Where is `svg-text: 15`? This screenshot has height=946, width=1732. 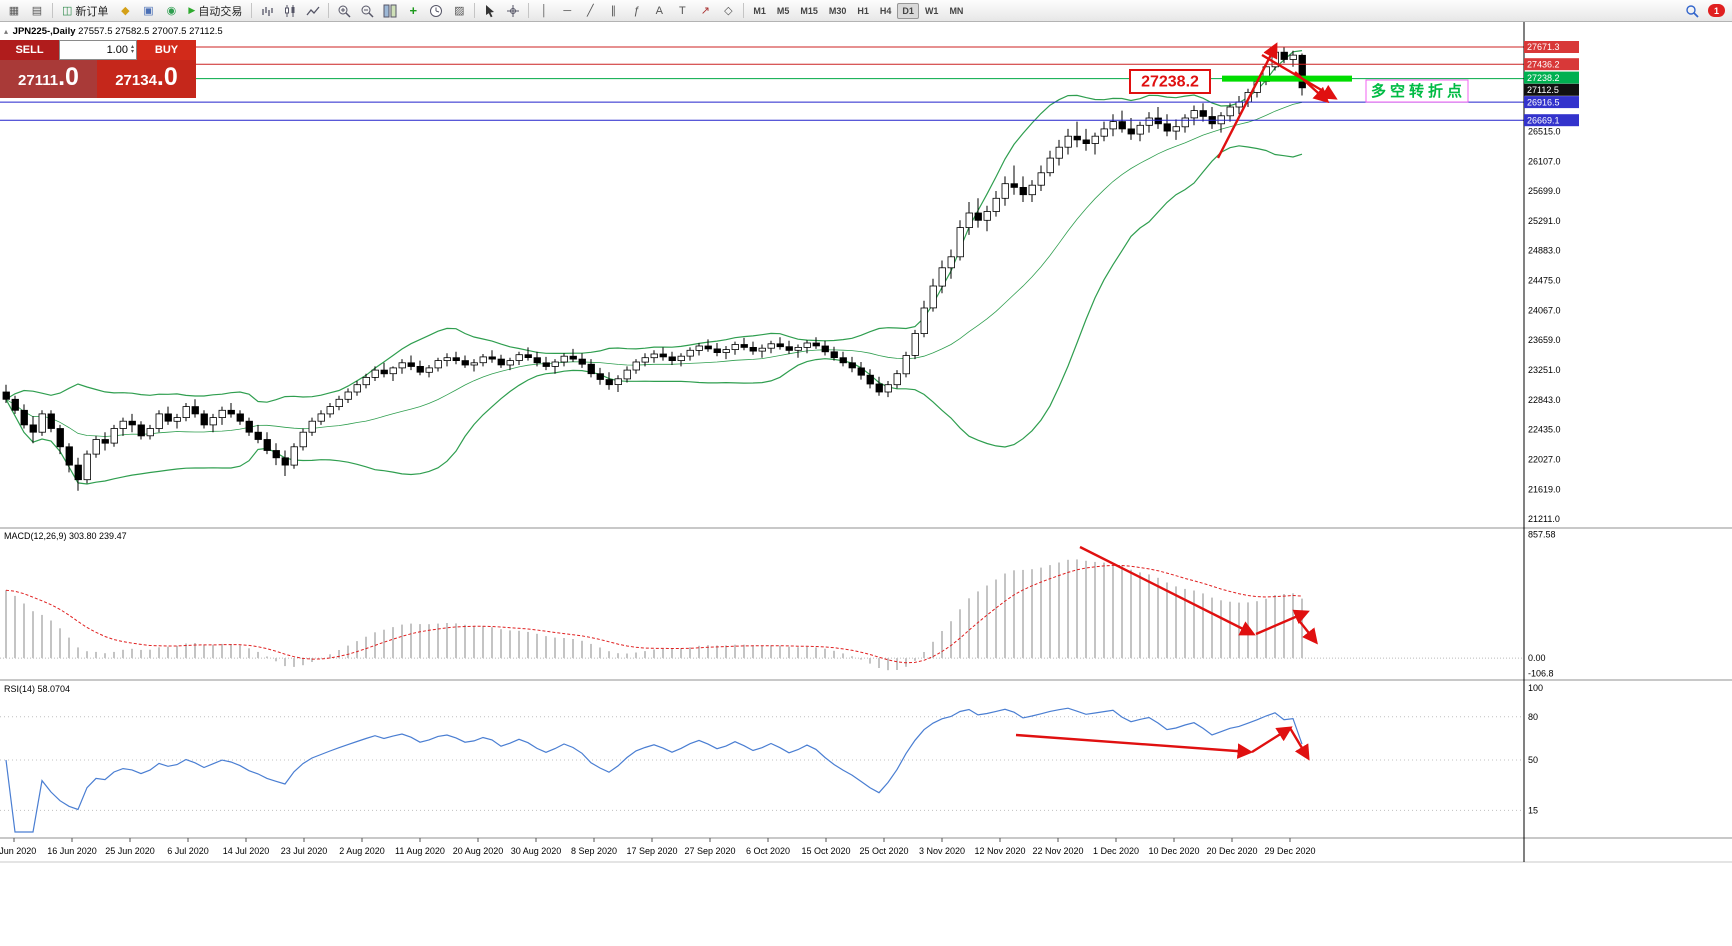
svg-text: 15 is located at coordinates (1533, 810).